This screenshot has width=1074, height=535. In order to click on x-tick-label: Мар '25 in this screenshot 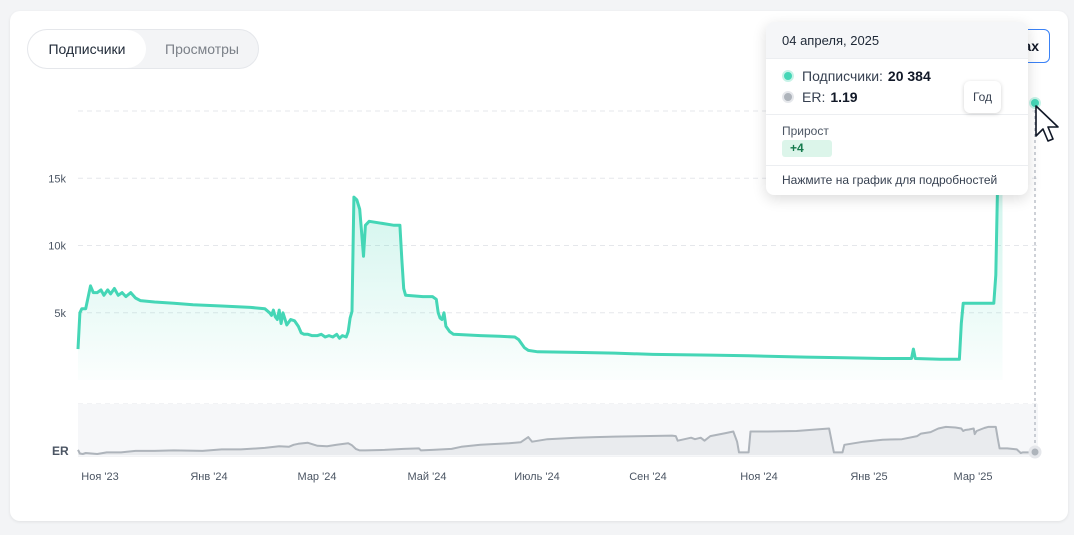, I will do `click(973, 477)`.